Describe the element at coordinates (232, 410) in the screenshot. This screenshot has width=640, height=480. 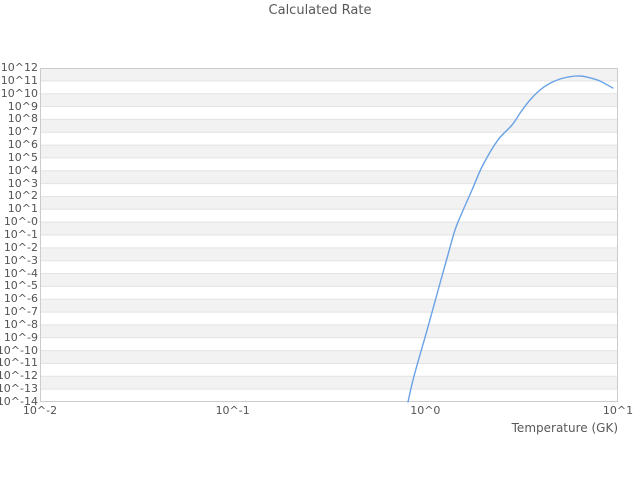
I see `x-tick-label: 10^-1` at that location.